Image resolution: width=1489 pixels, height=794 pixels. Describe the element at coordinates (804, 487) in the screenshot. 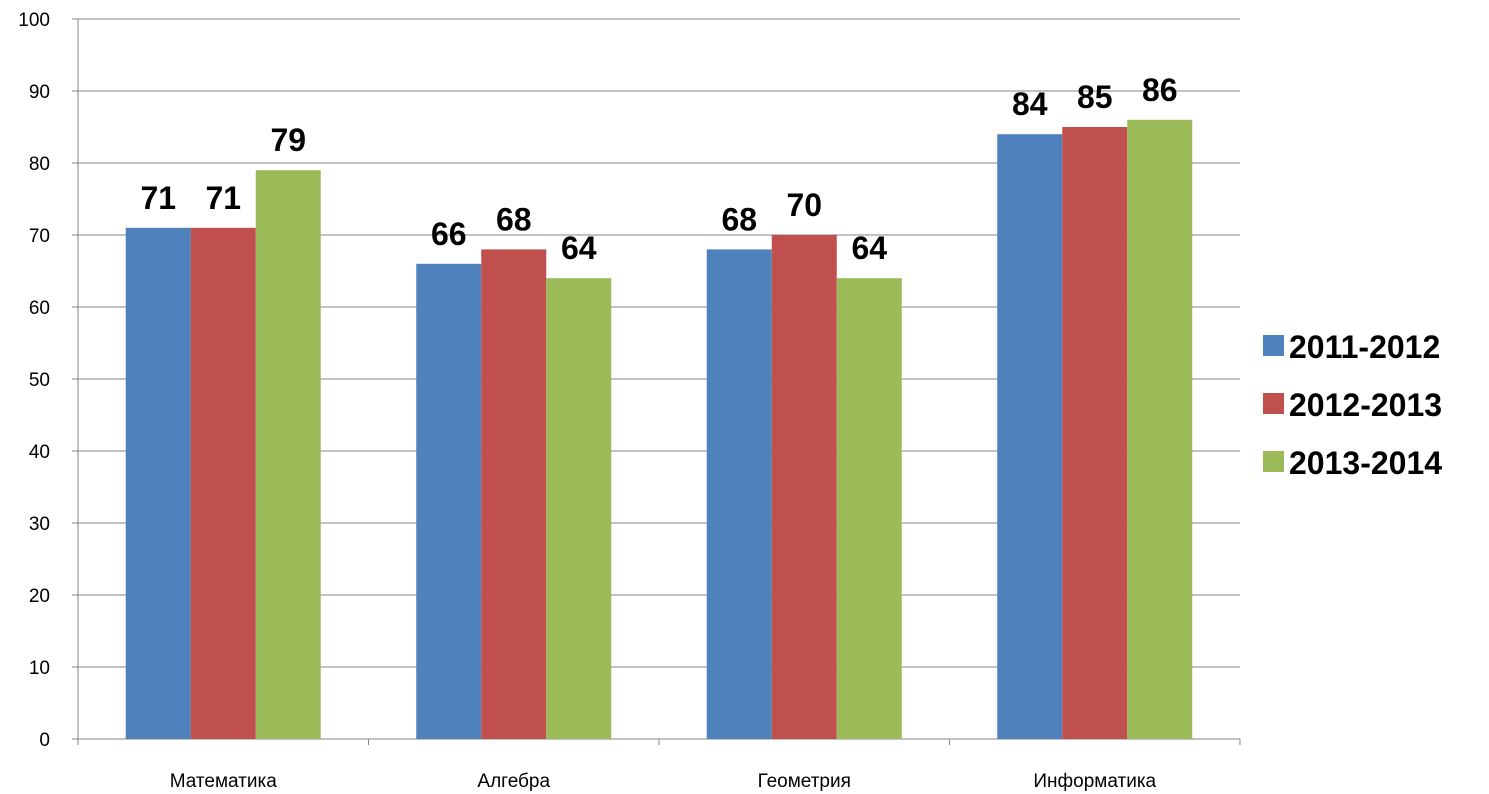

I see `bar-2012-2013-Геометрия` at that location.